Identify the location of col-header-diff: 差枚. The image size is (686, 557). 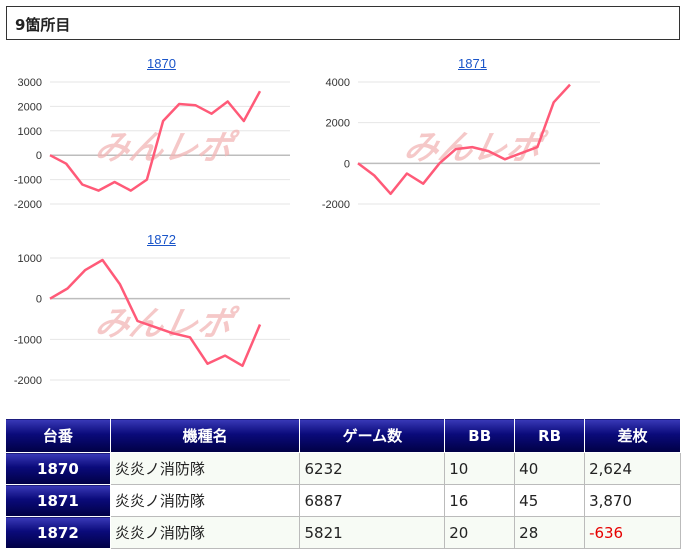
(632, 435).